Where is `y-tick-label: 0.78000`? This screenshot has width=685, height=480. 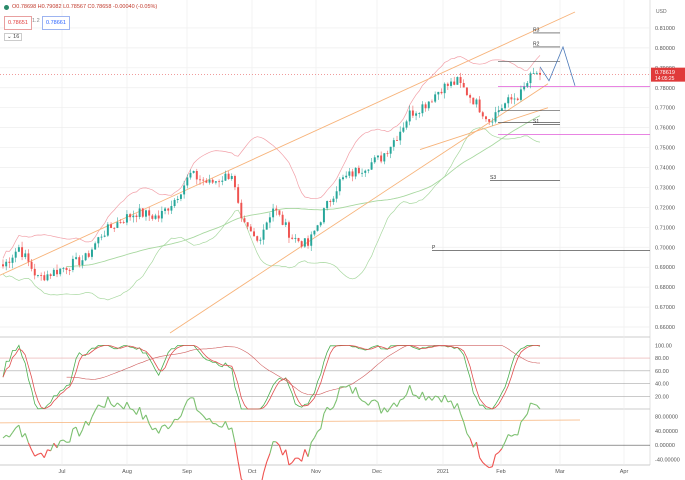
y-tick-label: 0.78000 is located at coordinates (665, 89).